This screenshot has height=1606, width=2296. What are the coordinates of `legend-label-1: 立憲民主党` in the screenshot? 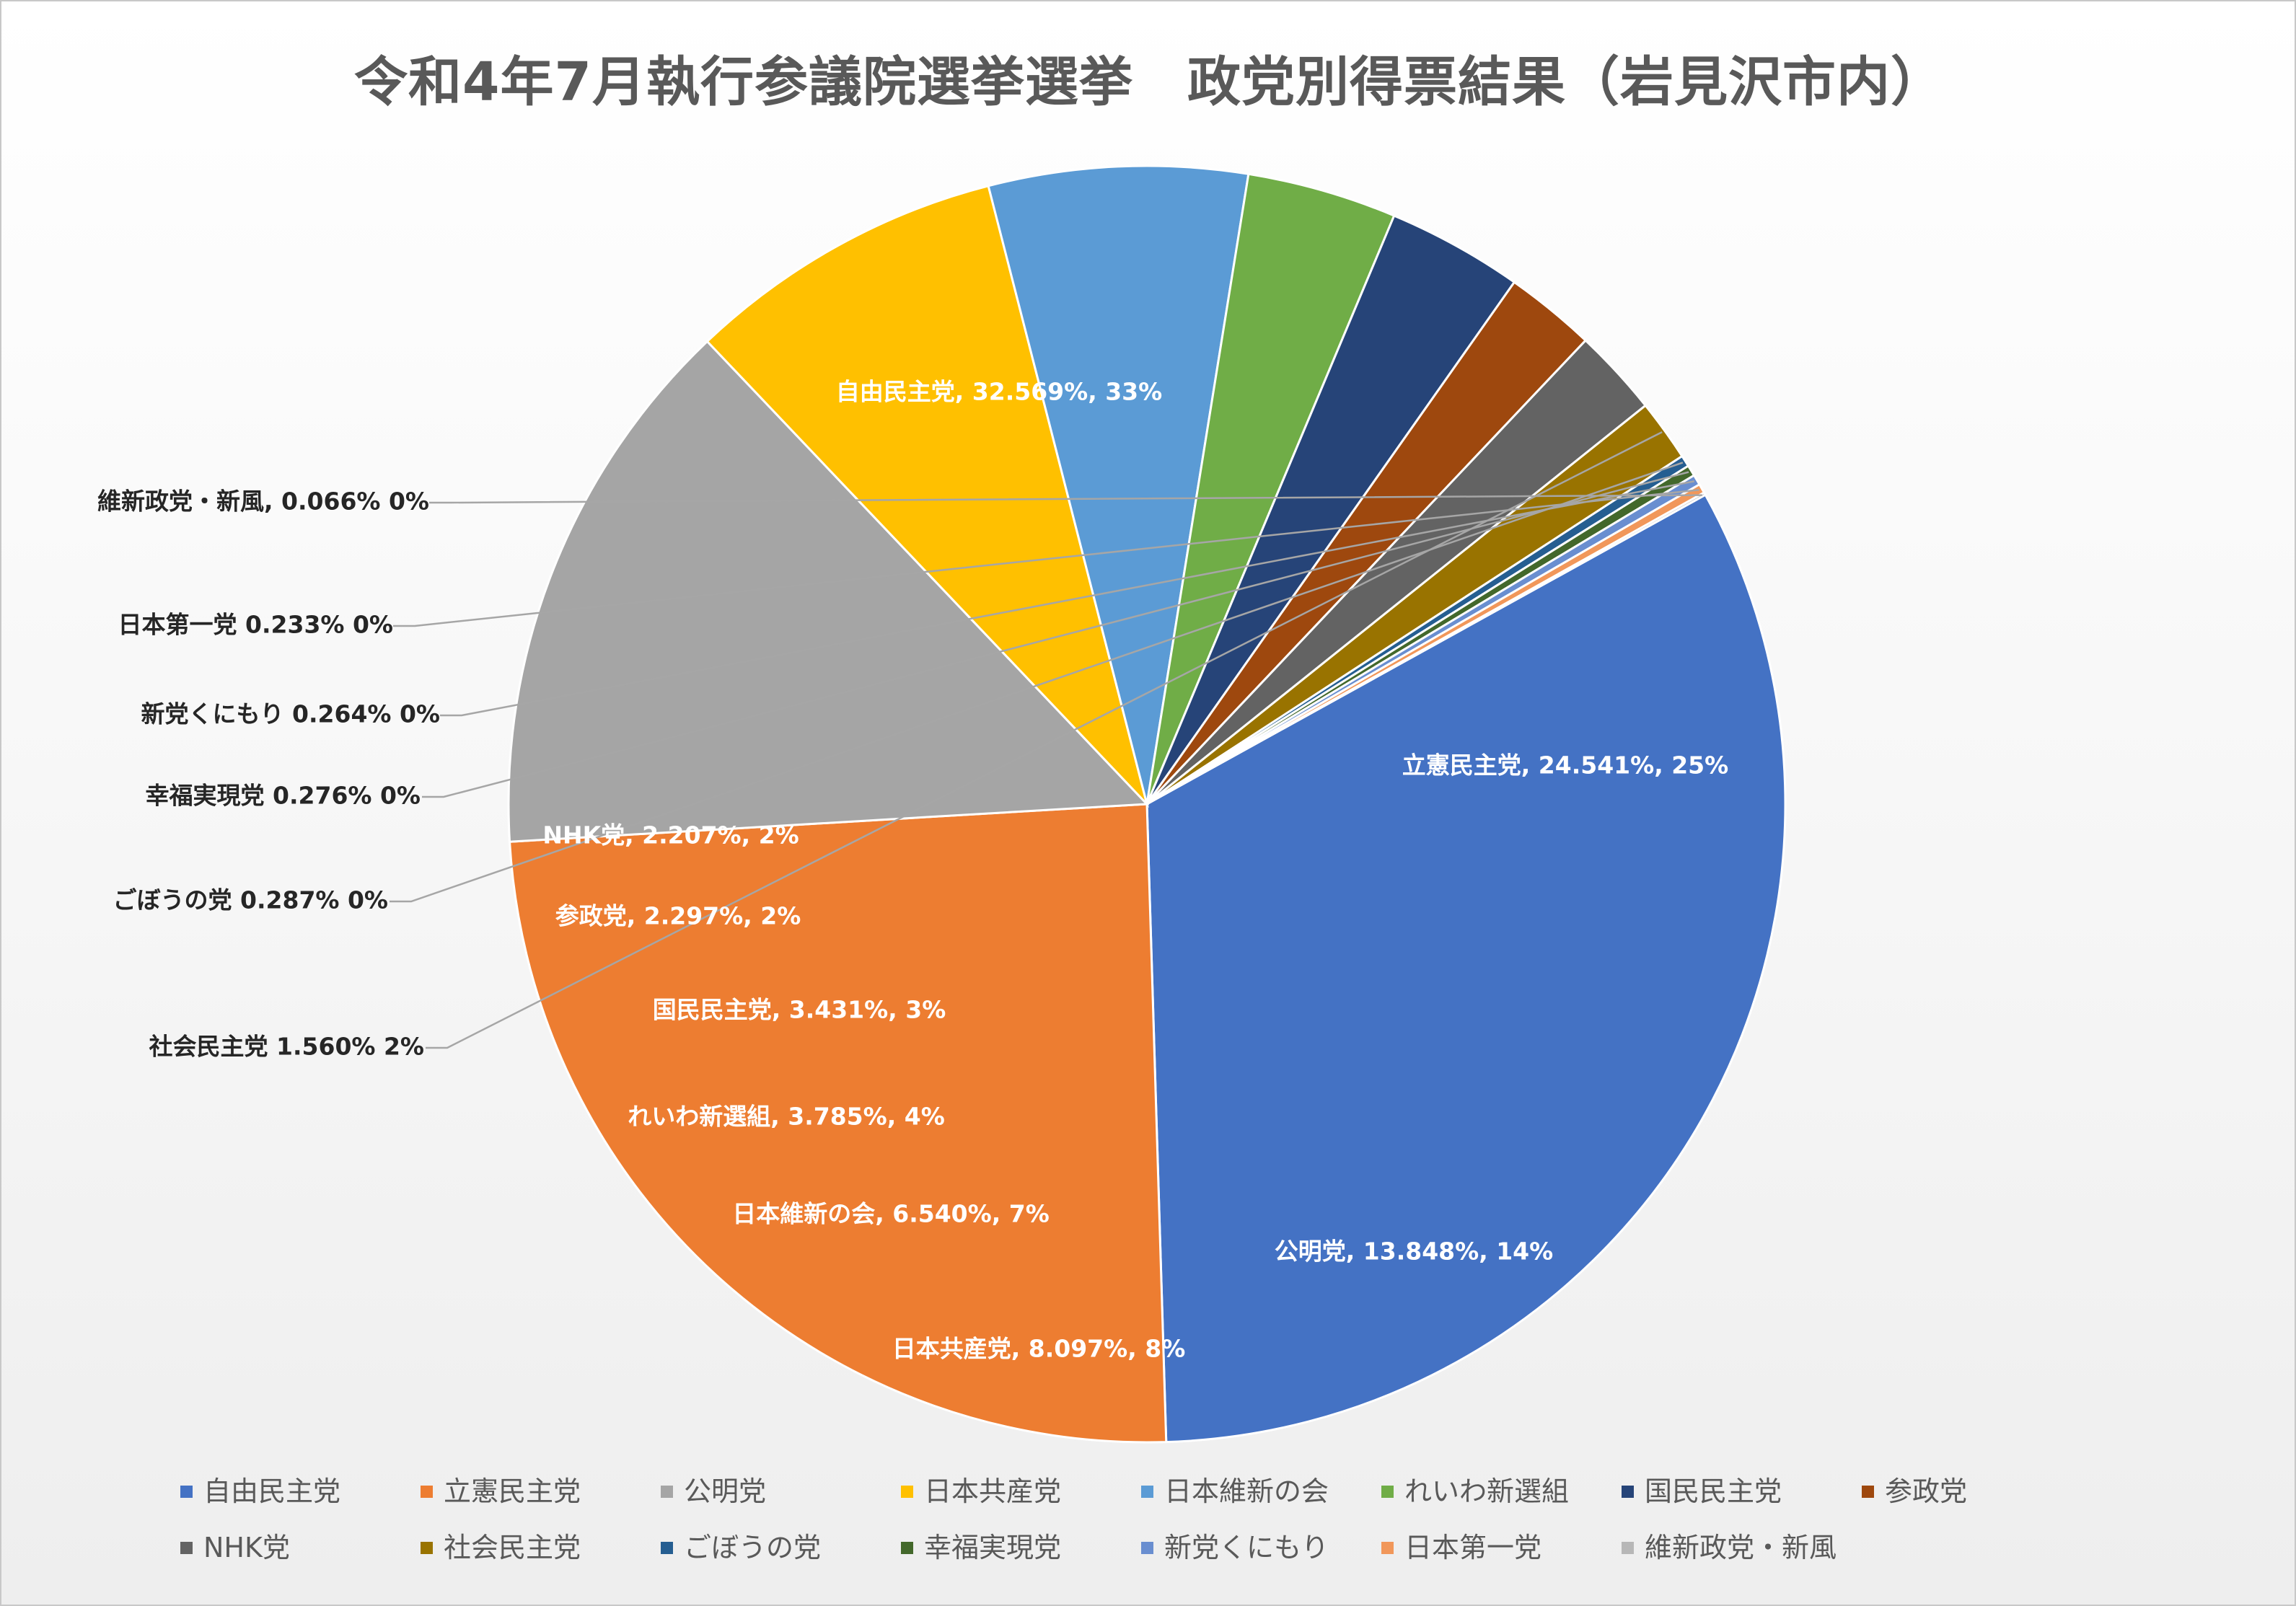 It's located at (512, 1491).